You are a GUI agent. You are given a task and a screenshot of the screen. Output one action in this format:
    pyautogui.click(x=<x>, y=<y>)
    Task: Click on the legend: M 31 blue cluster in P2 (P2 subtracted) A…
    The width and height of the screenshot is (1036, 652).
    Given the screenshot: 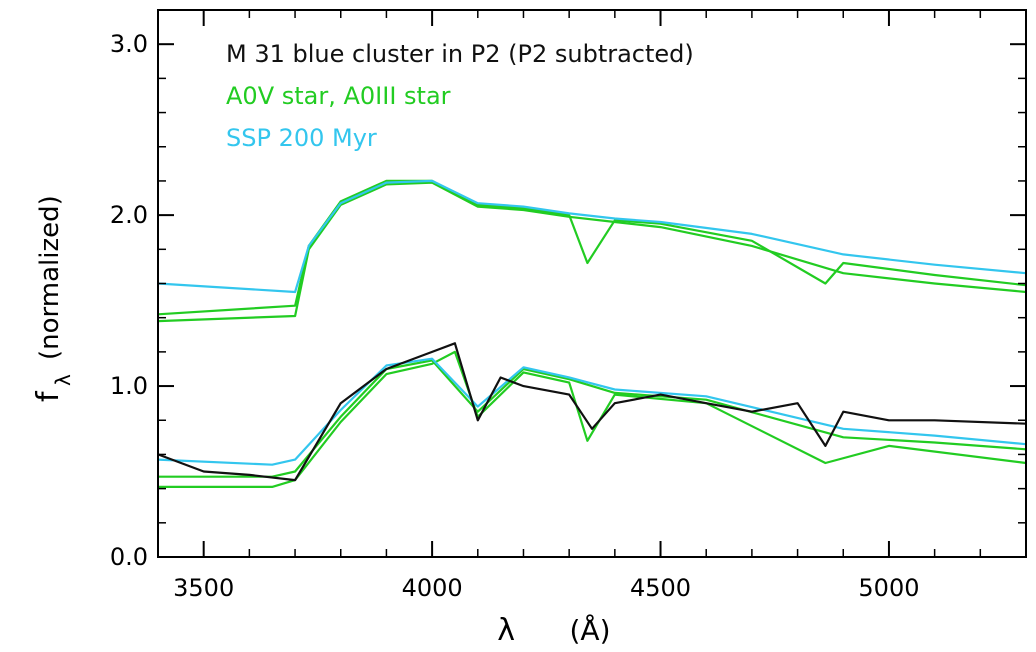 What is the action you would take?
    pyautogui.click(x=460, y=96)
    